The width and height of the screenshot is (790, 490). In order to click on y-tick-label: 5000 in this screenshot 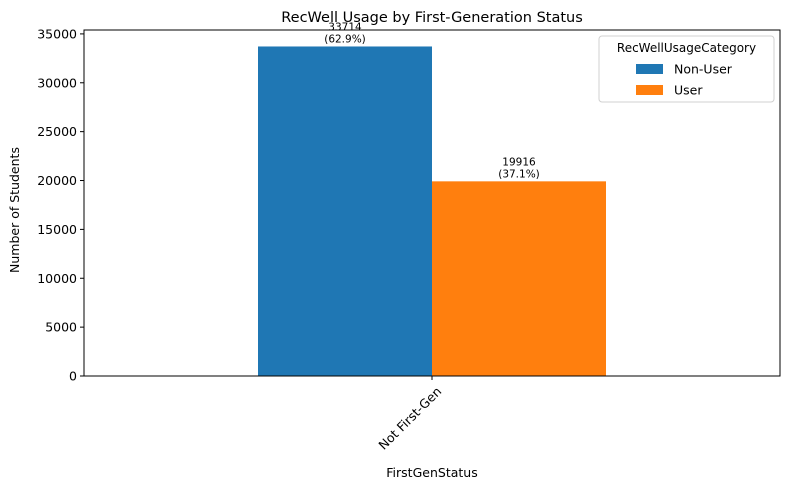, I will do `click(61, 327)`.